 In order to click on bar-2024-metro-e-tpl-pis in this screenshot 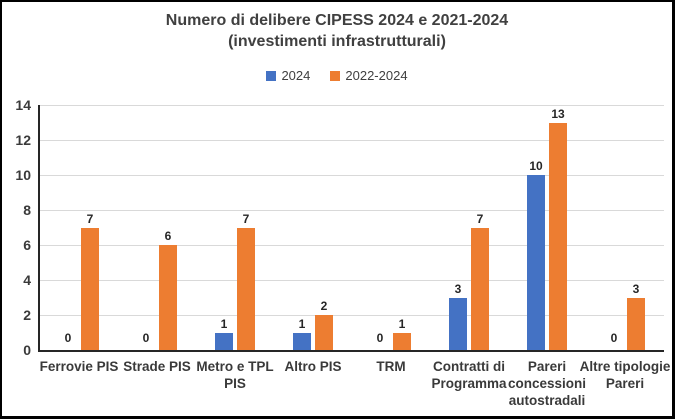, I will do `click(224, 341)`.